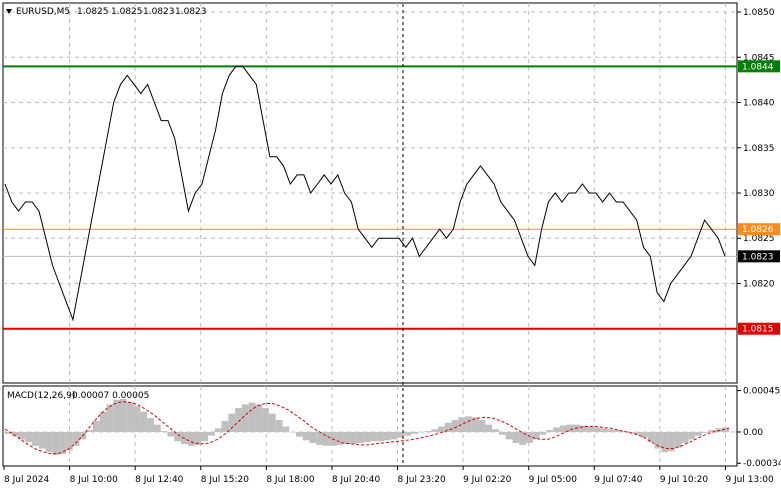 Image resolution: width=781 pixels, height=493 pixels. I want to click on macd-signal-line, so click(367, 428).